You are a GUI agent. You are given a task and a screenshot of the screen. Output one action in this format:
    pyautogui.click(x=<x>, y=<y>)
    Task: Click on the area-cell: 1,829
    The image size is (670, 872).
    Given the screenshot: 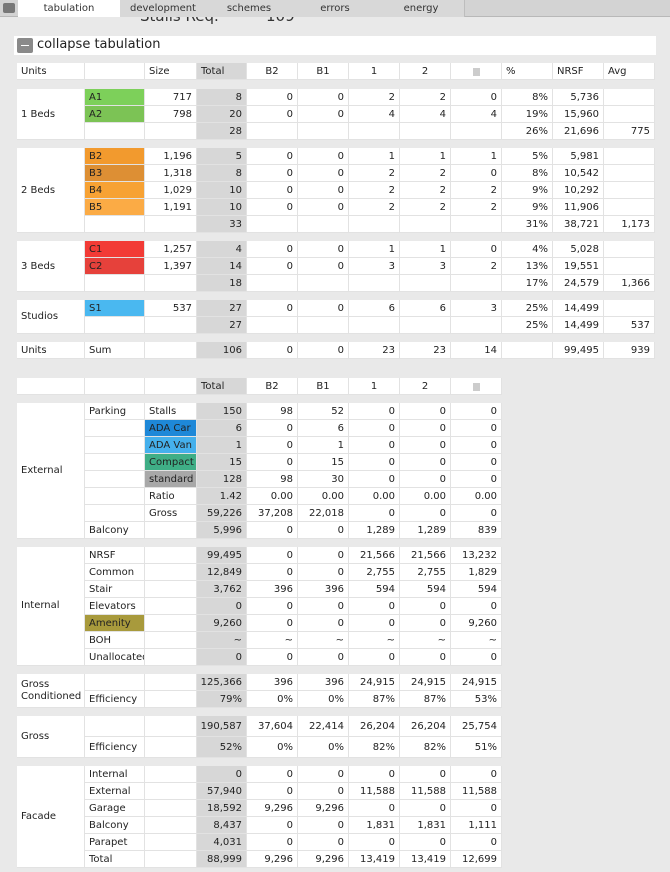 What is the action you would take?
    pyautogui.click(x=476, y=572)
    